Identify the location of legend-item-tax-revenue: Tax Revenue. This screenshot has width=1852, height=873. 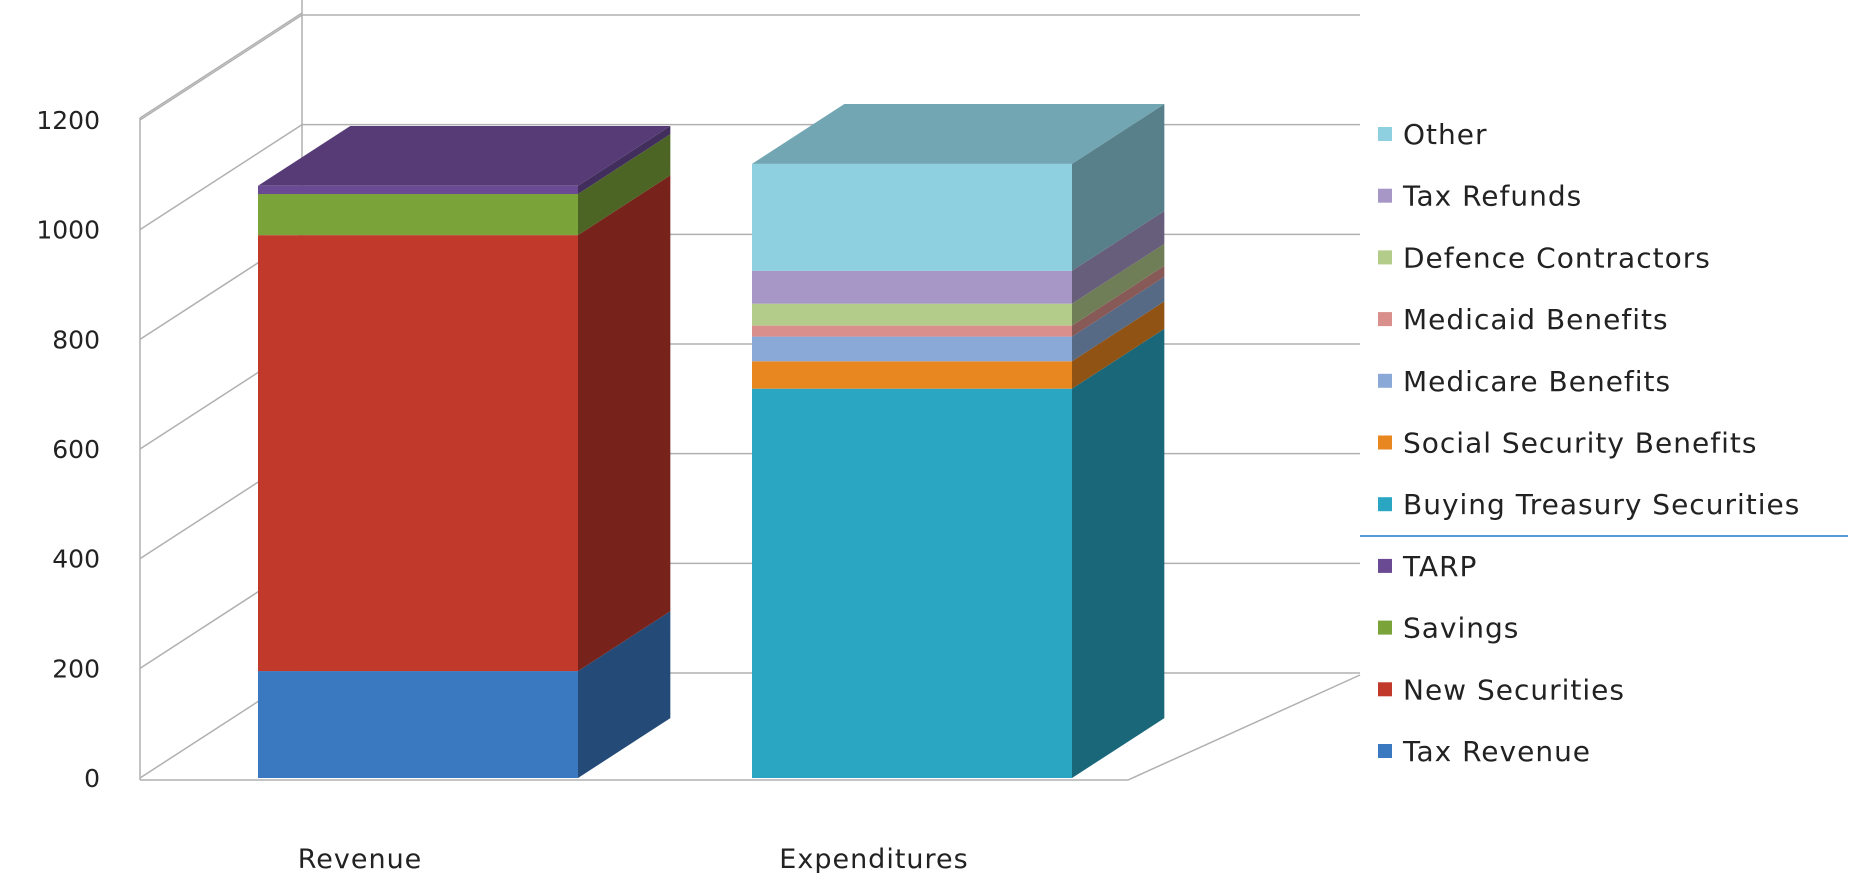
(1484, 751).